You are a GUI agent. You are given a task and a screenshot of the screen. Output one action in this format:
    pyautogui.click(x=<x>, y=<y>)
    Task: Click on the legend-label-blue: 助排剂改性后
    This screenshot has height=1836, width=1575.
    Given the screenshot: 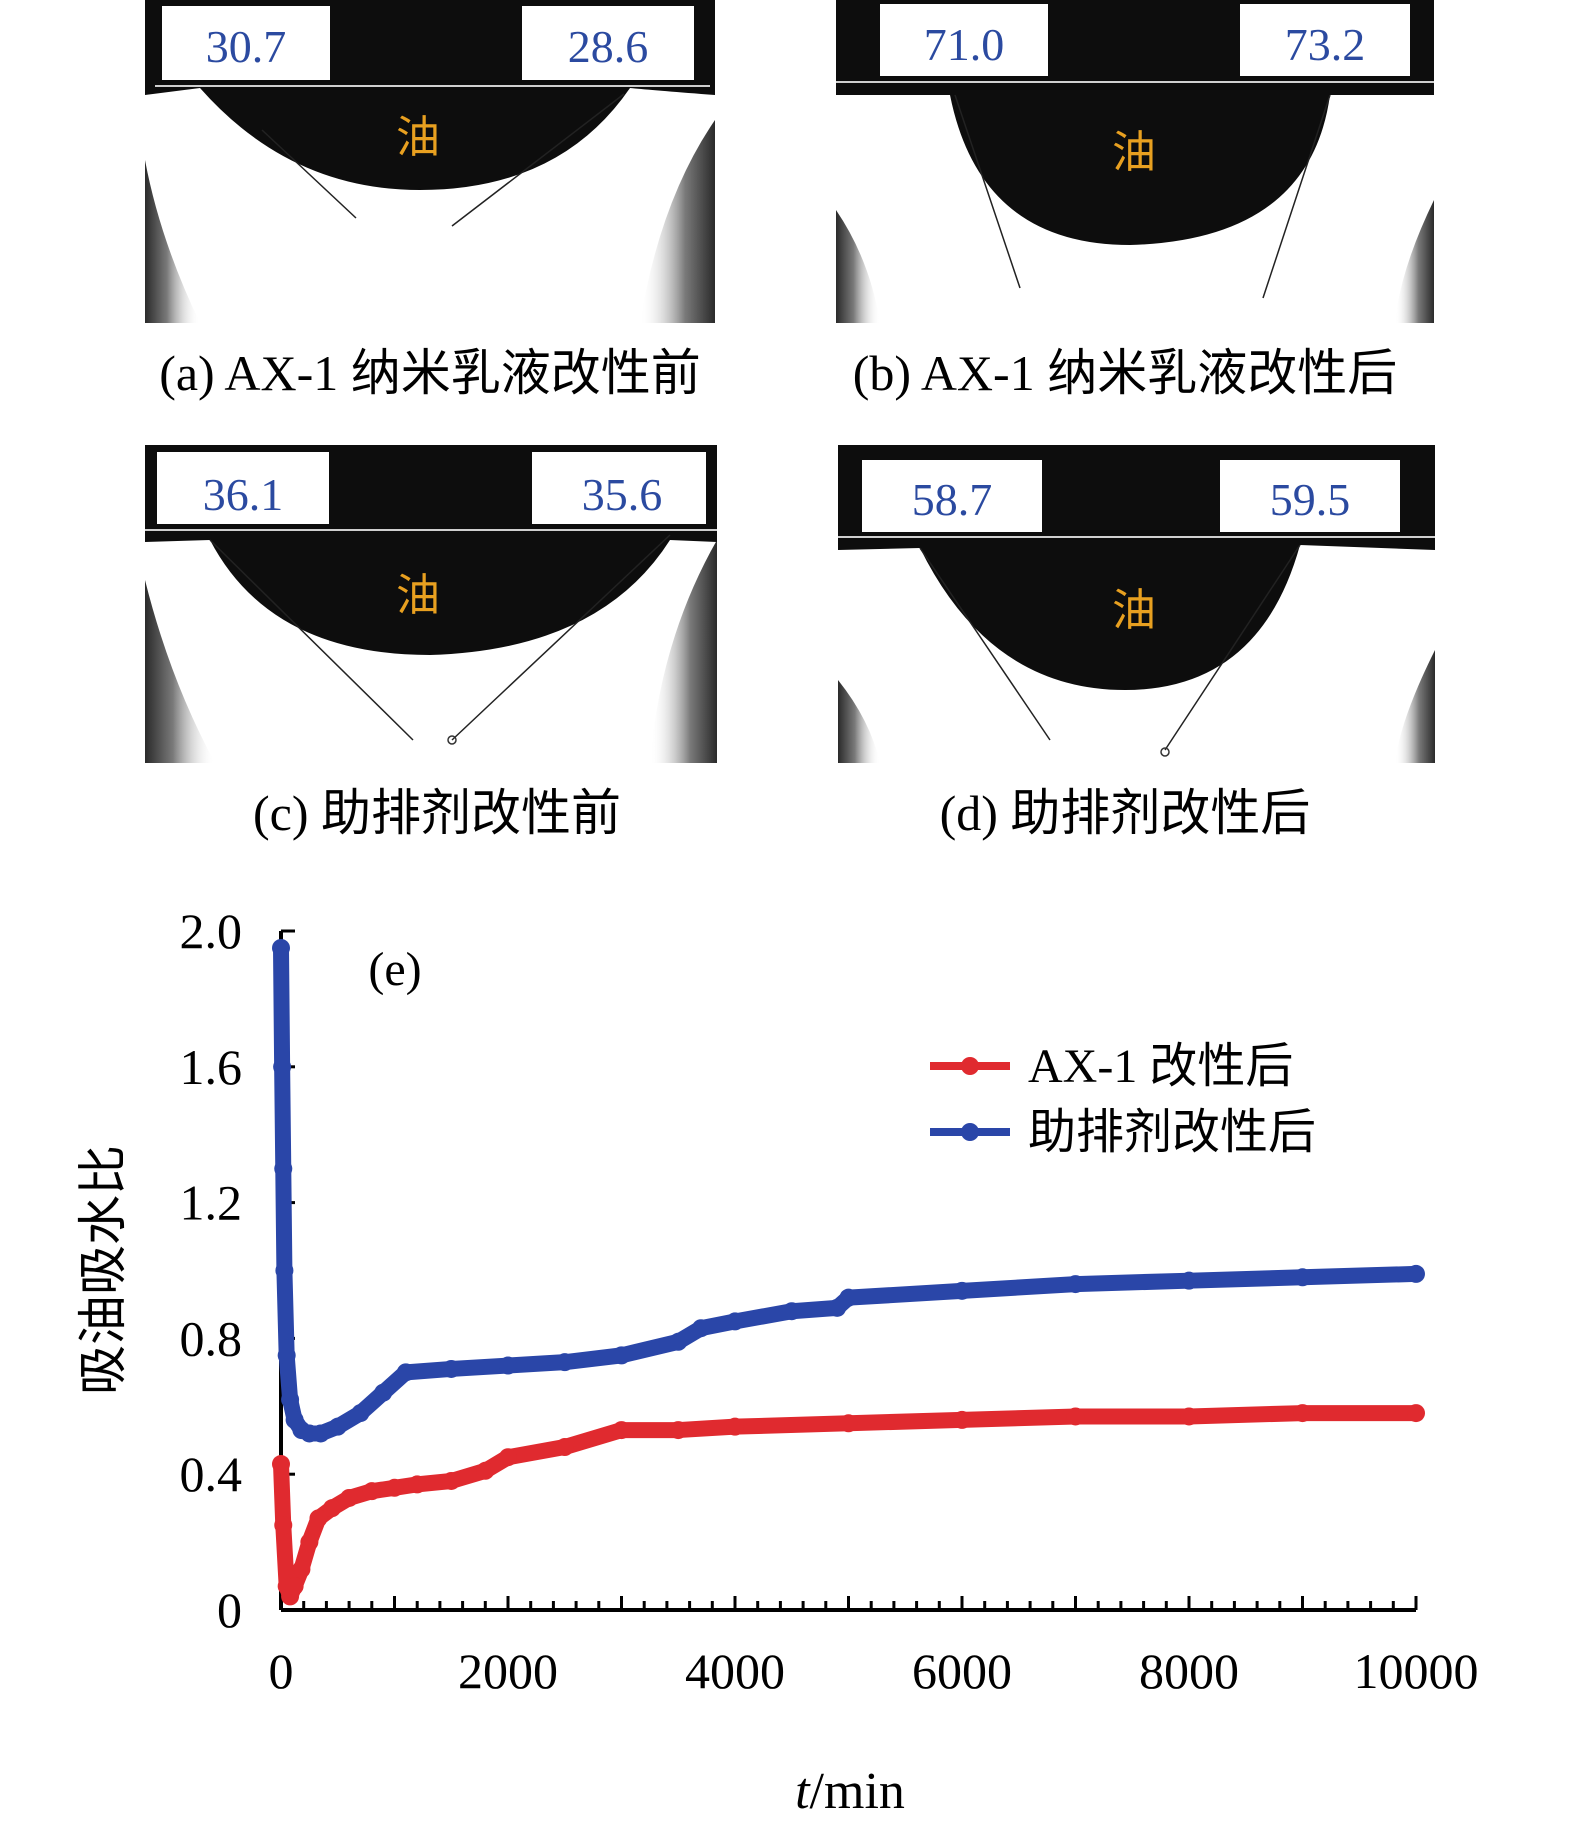 What is the action you would take?
    pyautogui.click(x=1172, y=1132)
    